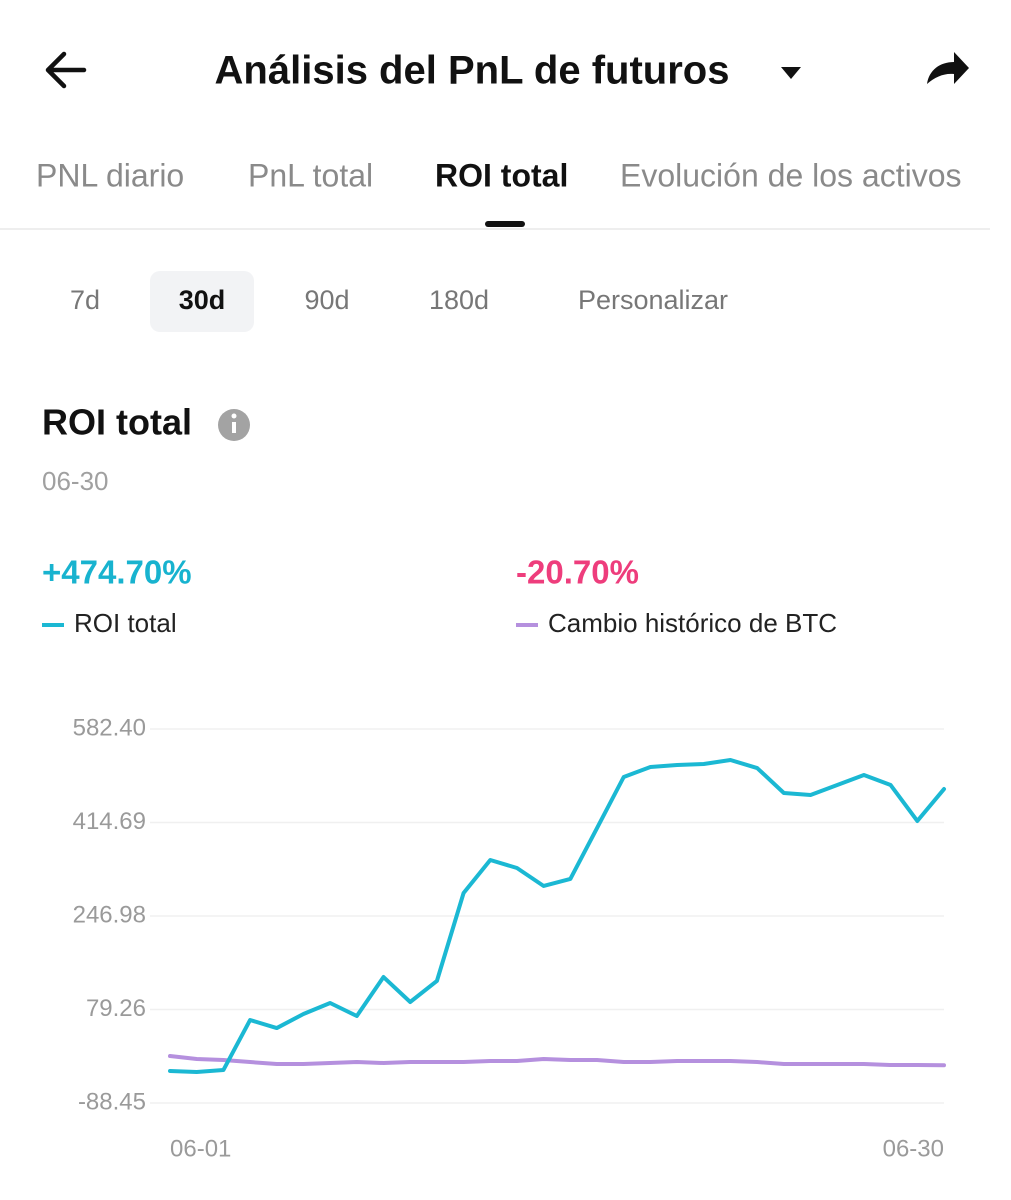 This screenshot has height=1200, width=1011. Describe the element at coordinates (110, 175) in the screenshot. I see `tab: PNL diario` at that location.